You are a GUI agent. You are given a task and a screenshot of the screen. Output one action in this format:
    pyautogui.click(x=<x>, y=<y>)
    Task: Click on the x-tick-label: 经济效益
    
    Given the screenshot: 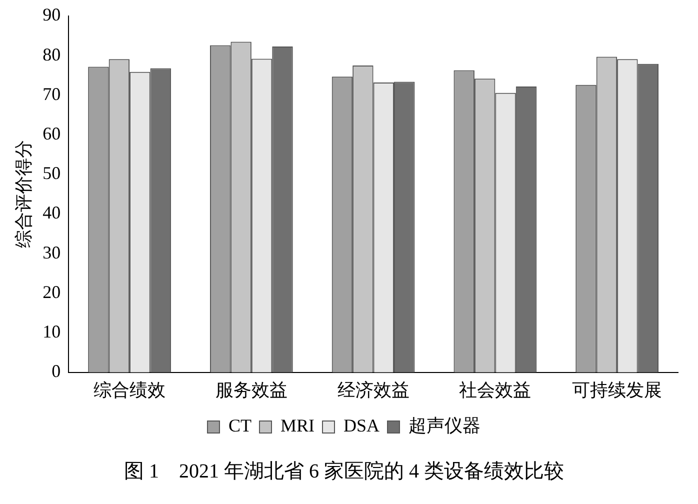 What is the action you would take?
    pyautogui.click(x=373, y=390)
    